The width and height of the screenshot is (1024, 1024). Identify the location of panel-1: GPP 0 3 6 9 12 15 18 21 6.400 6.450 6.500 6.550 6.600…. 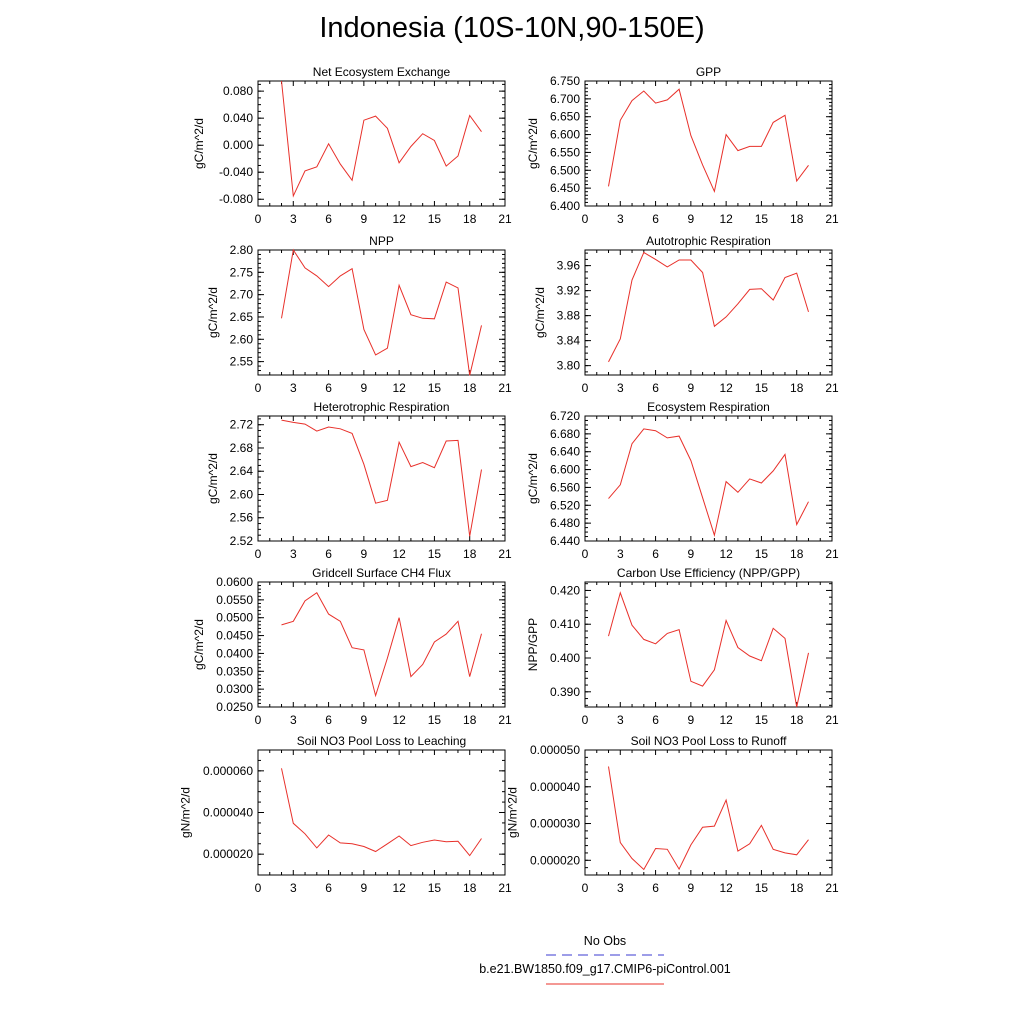
(682, 145).